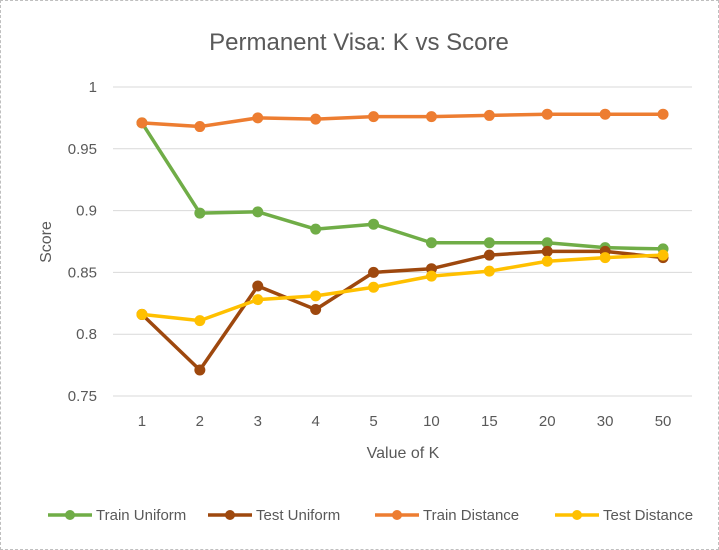 Image resolution: width=719 pixels, height=550 pixels. I want to click on legend-label: Train Distance, so click(471, 515).